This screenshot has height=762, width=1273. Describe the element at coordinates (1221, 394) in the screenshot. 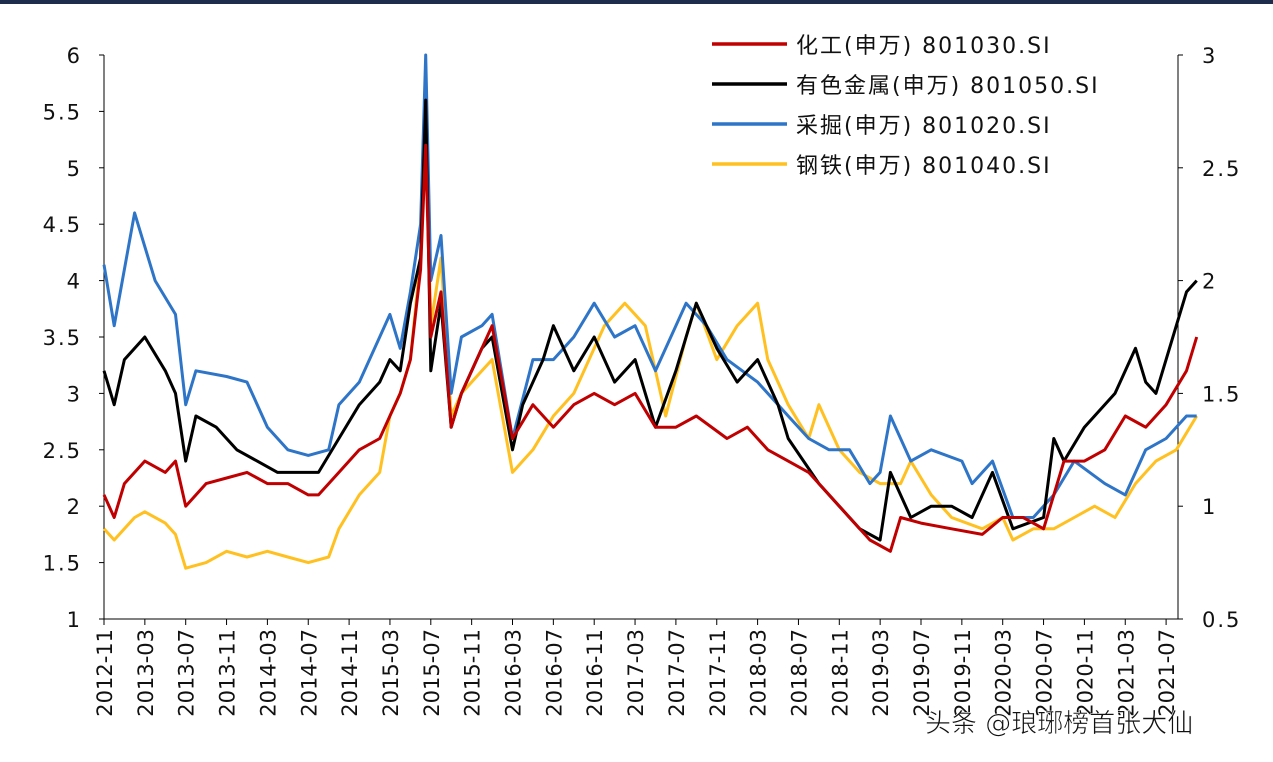

I see `right-tick-label: 1.5` at that location.